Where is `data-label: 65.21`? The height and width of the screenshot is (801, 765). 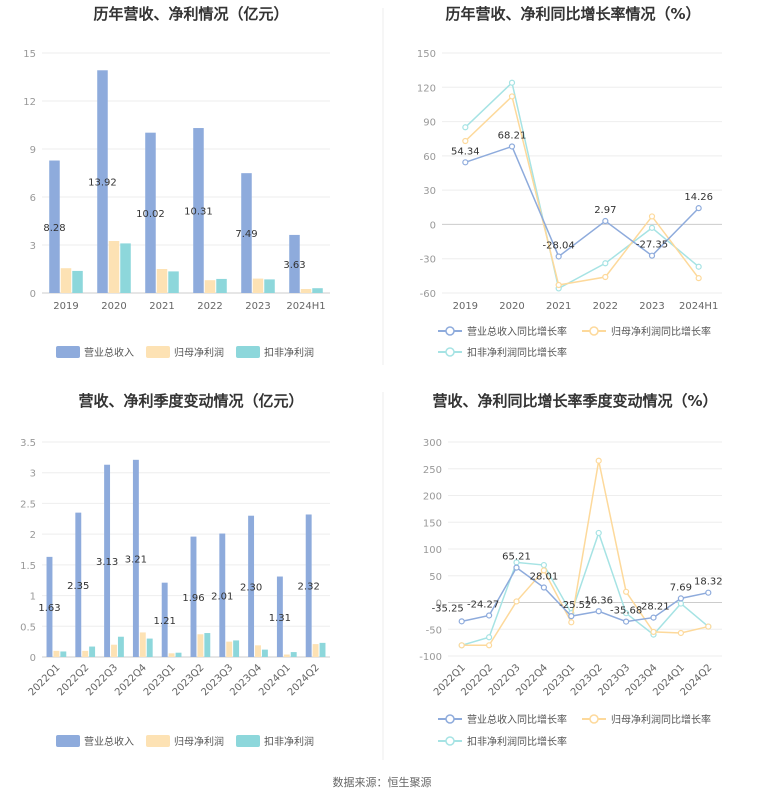 data-label: 65.21 is located at coordinates (516, 557).